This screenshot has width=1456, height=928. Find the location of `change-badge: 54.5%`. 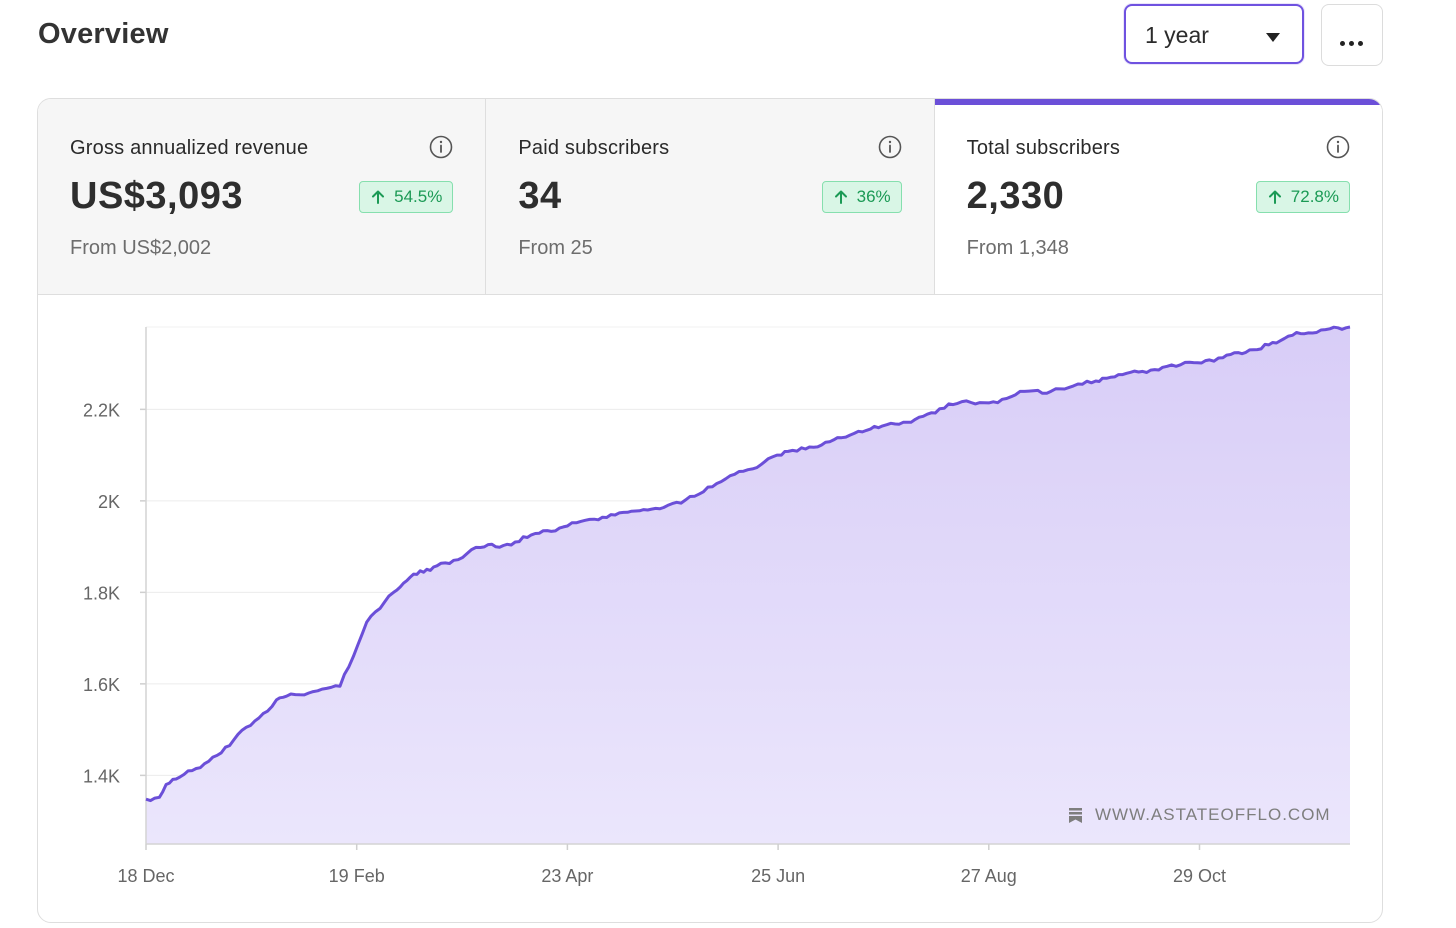

change-badge: 54.5% is located at coordinates (406, 197).